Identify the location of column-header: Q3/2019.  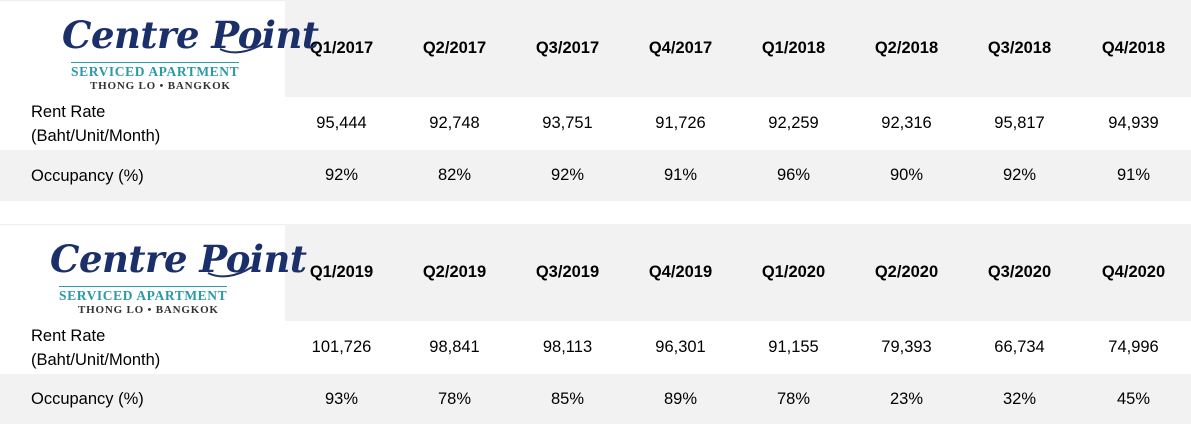
(567, 272).